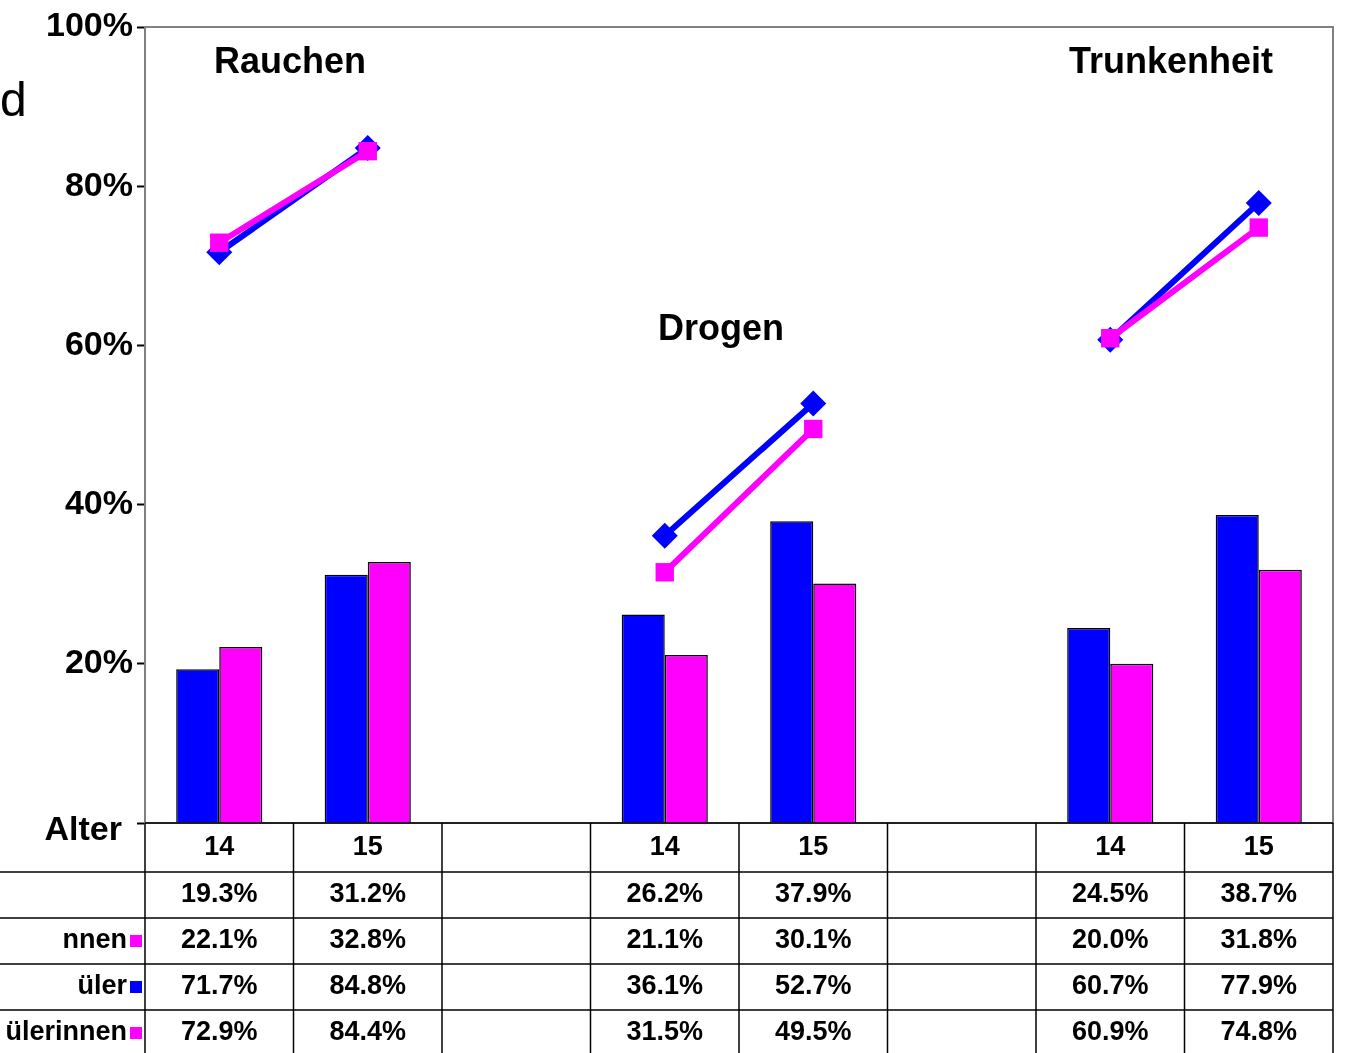 The width and height of the screenshot is (1346, 1053). Describe the element at coordinates (721, 327) in the screenshot. I see `annotation: Drogen` at that location.